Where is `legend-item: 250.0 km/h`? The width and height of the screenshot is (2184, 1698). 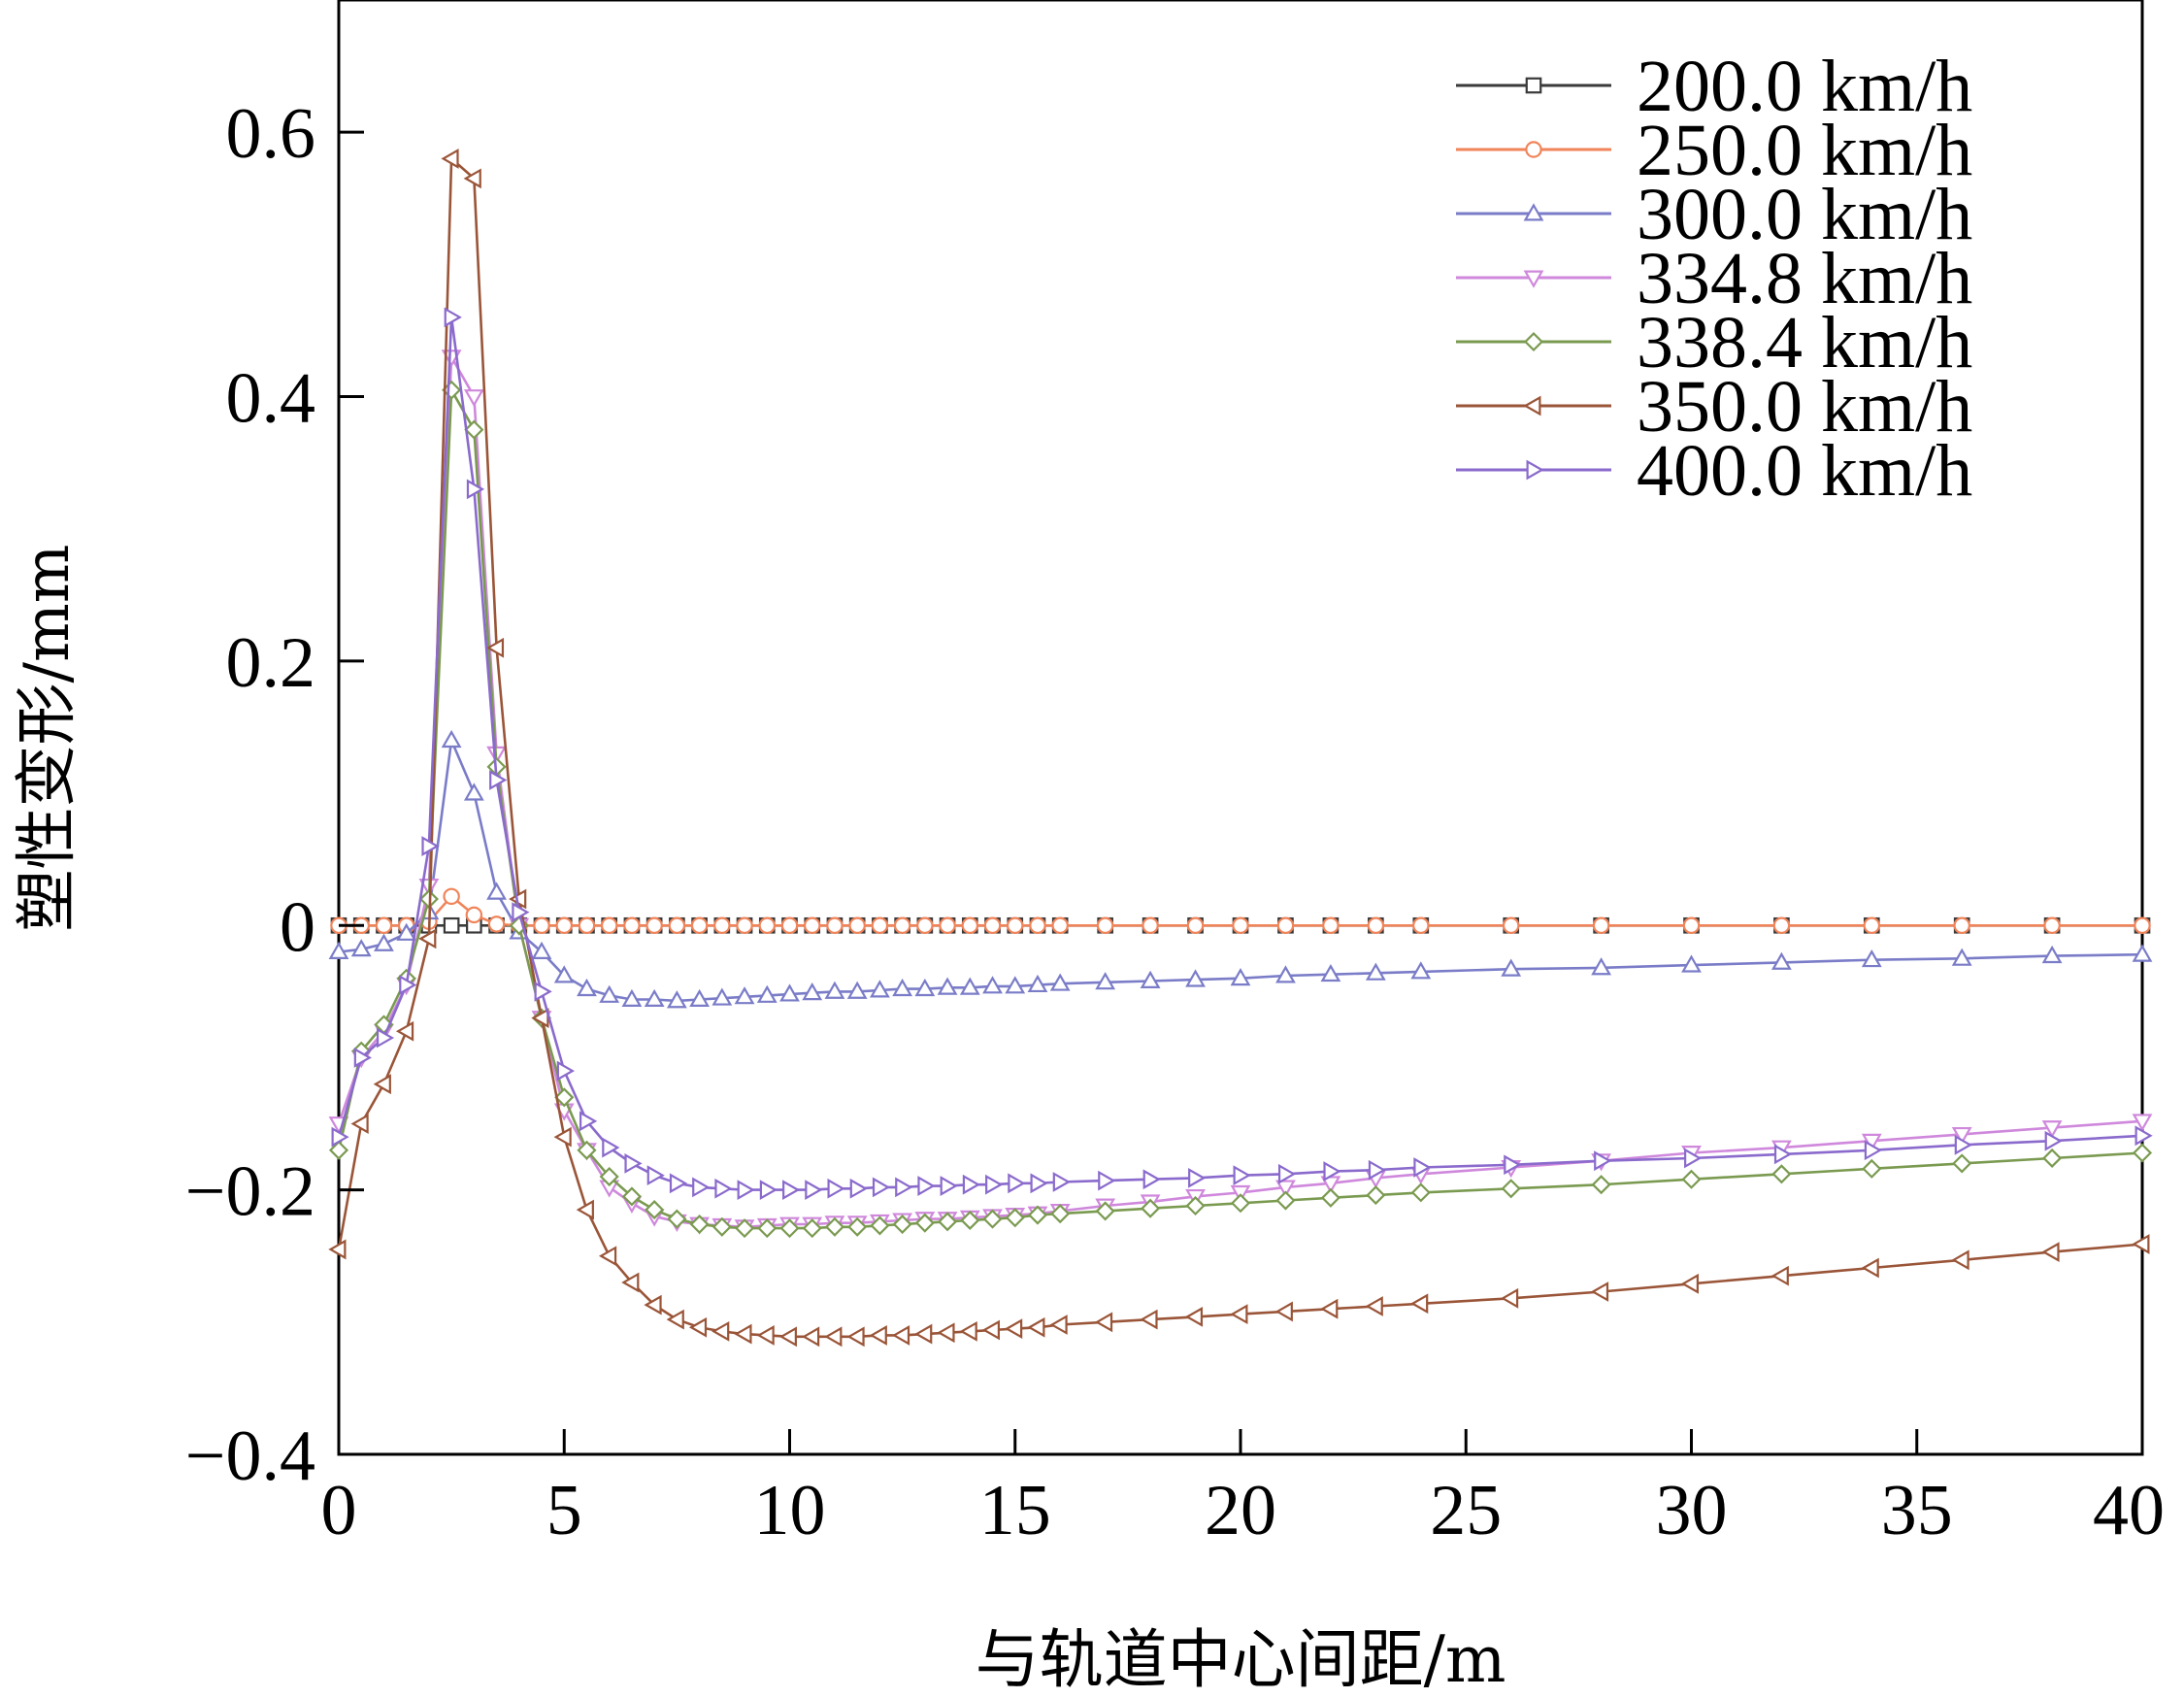 legend-item: 250.0 km/h is located at coordinates (1714, 150).